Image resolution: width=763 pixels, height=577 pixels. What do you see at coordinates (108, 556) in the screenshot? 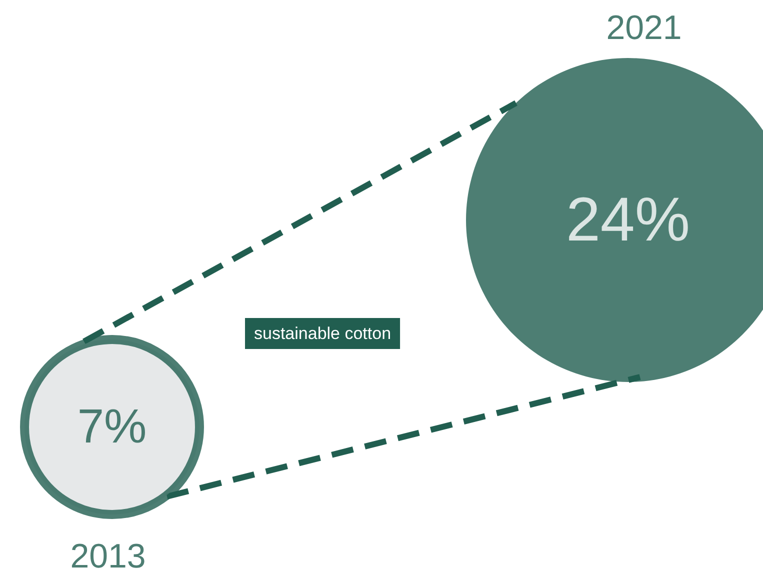
I see `category-label: 2013` at bounding box center [108, 556].